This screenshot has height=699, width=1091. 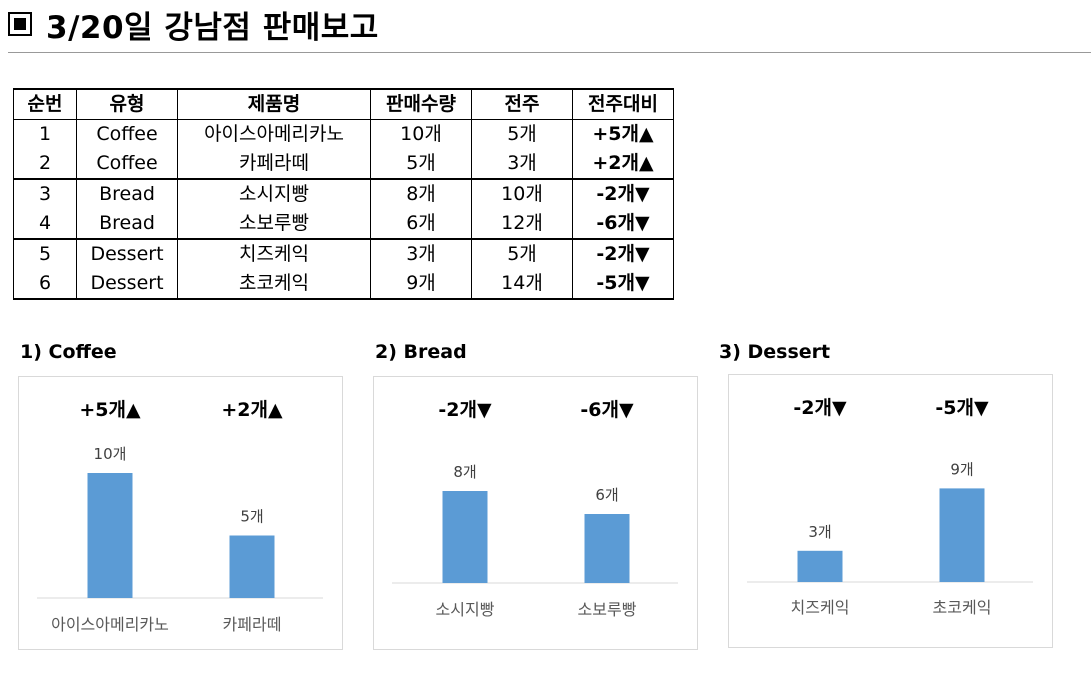 I want to click on cell-seq: 3, so click(x=45, y=193).